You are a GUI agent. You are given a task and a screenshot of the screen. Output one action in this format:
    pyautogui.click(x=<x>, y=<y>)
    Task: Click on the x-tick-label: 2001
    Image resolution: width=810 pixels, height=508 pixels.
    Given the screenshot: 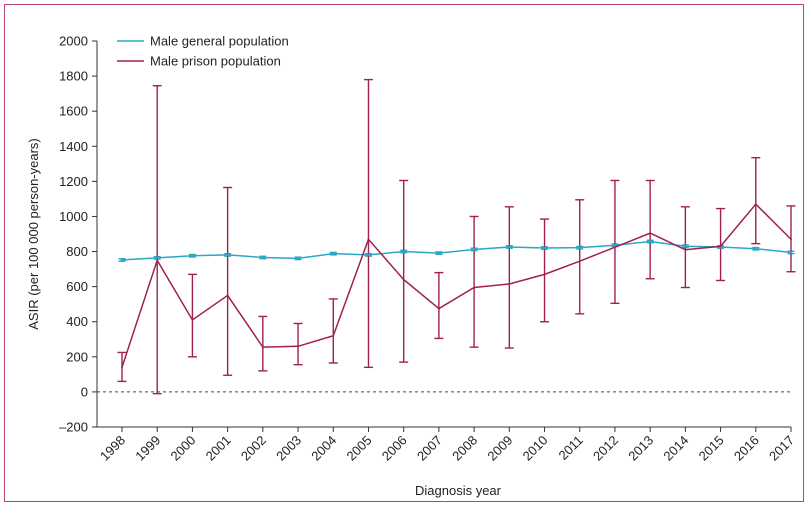 What is the action you would take?
    pyautogui.click(x=218, y=448)
    